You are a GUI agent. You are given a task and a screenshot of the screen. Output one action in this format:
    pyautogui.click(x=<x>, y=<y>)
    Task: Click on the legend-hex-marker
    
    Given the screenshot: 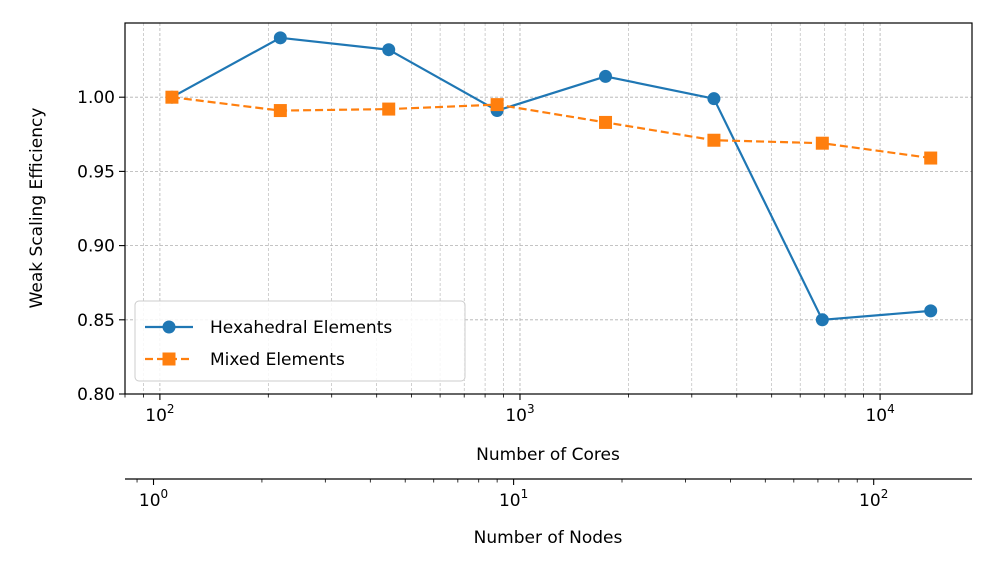 What is the action you would take?
    pyautogui.click(x=169, y=327)
    